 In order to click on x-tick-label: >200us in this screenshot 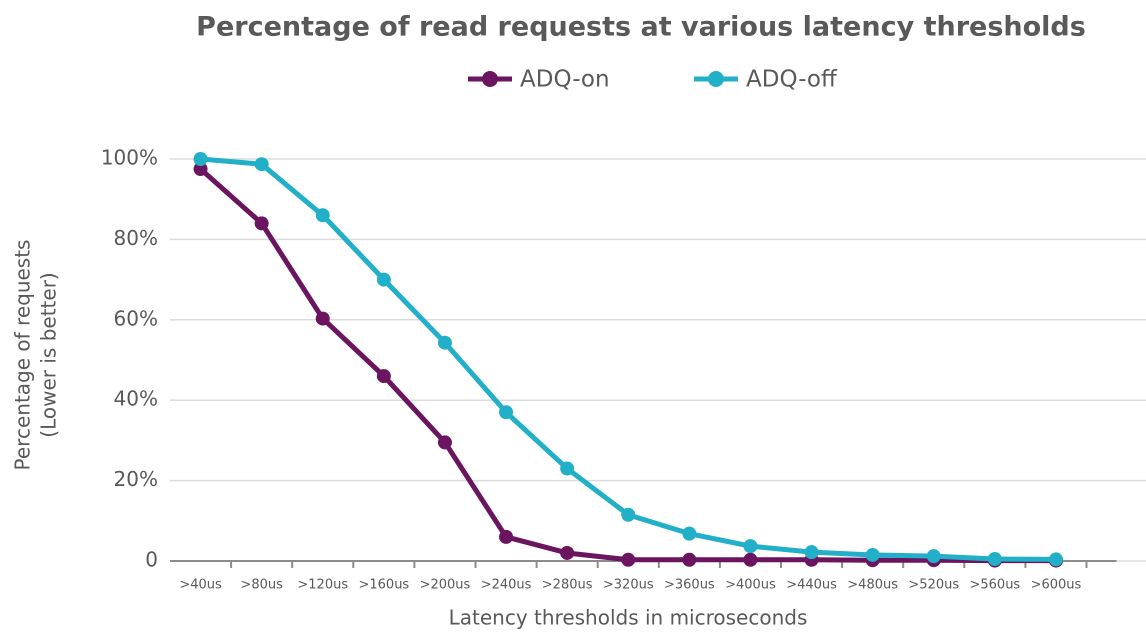, I will do `click(445, 585)`.